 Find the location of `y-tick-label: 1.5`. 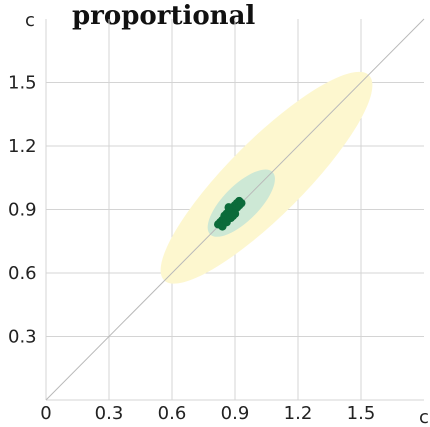

y-tick-label: 1.5 is located at coordinates (22, 83).